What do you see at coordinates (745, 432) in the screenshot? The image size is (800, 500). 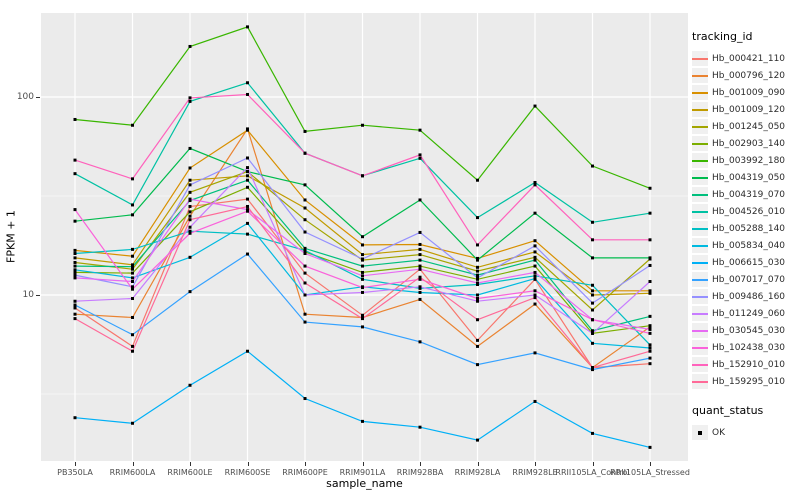 I see `quant-legend-item: OK` at bounding box center [745, 432].